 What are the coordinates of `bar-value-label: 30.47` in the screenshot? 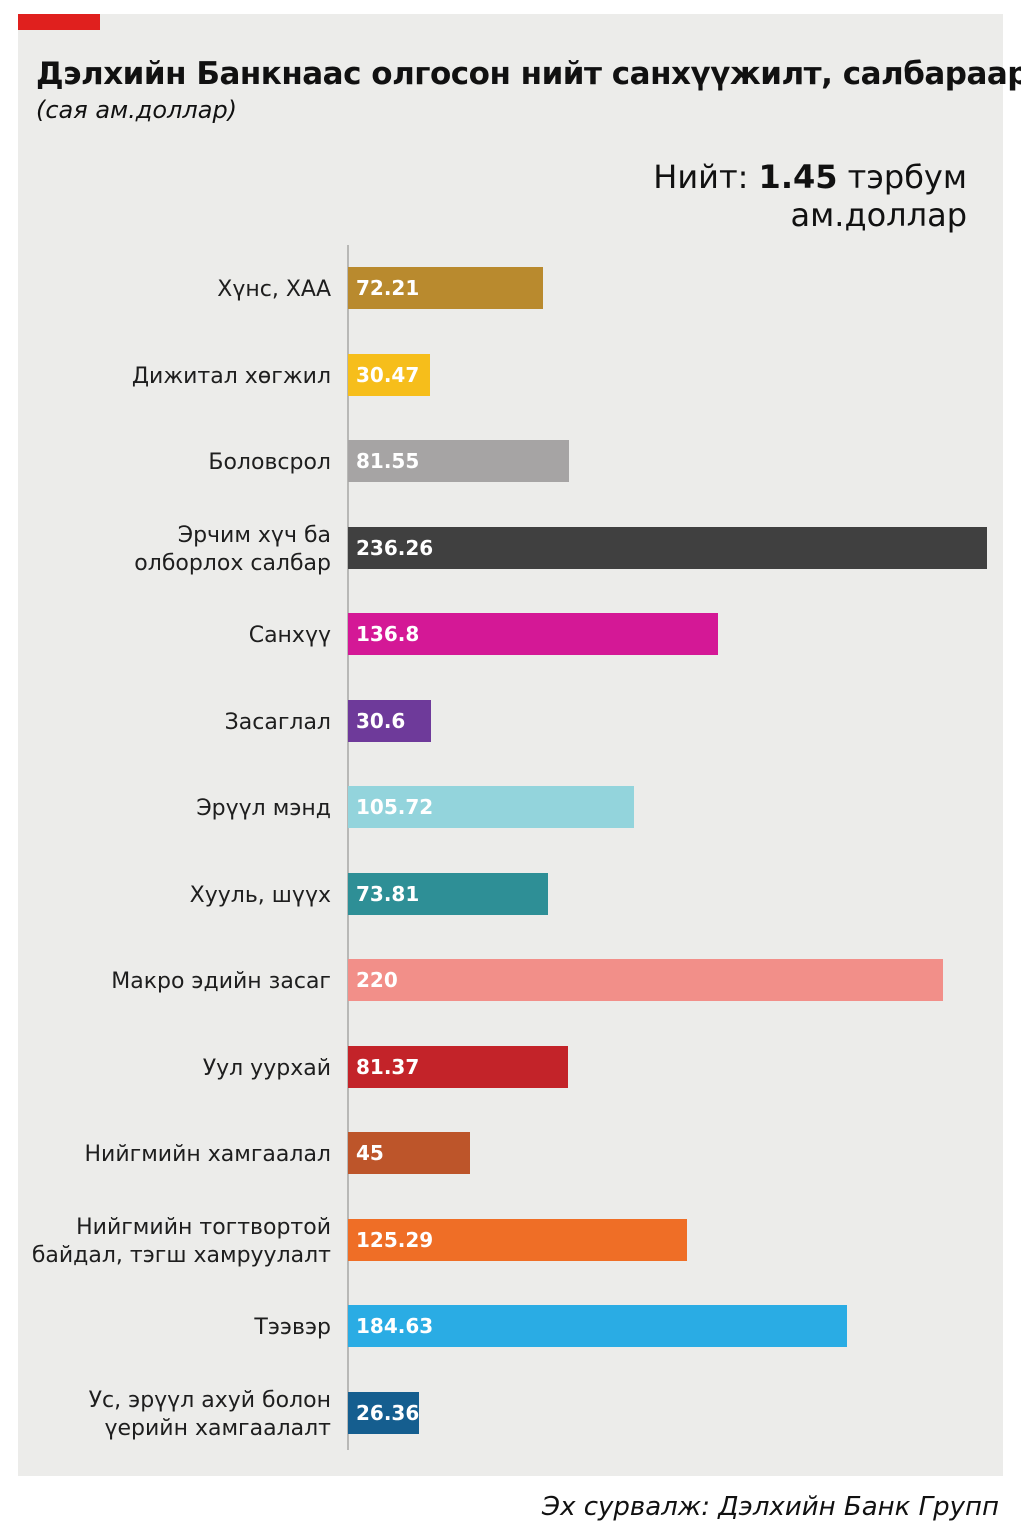 It's located at (388, 374).